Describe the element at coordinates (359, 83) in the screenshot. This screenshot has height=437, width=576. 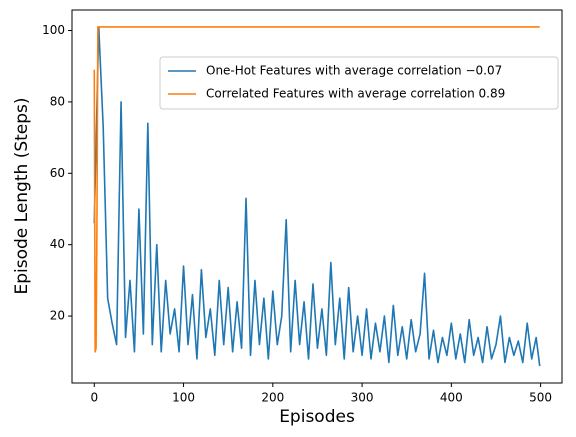
I see `legend-box` at that location.